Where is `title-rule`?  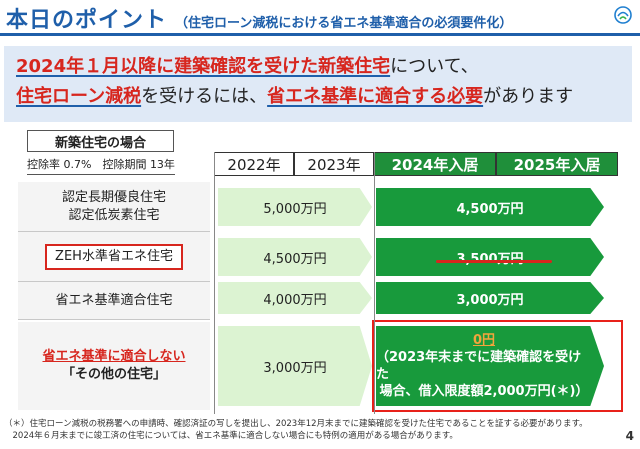 title-rule is located at coordinates (320, 34).